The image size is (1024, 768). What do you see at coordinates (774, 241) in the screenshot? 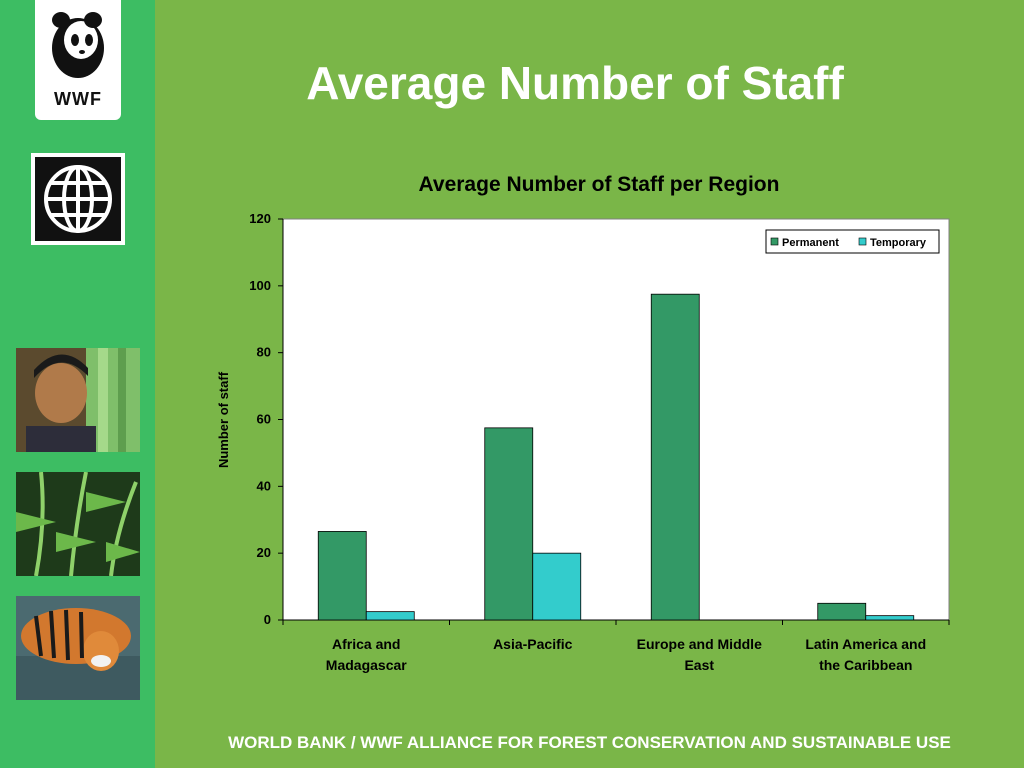
I see `legend-swatch-permanent` at bounding box center [774, 241].